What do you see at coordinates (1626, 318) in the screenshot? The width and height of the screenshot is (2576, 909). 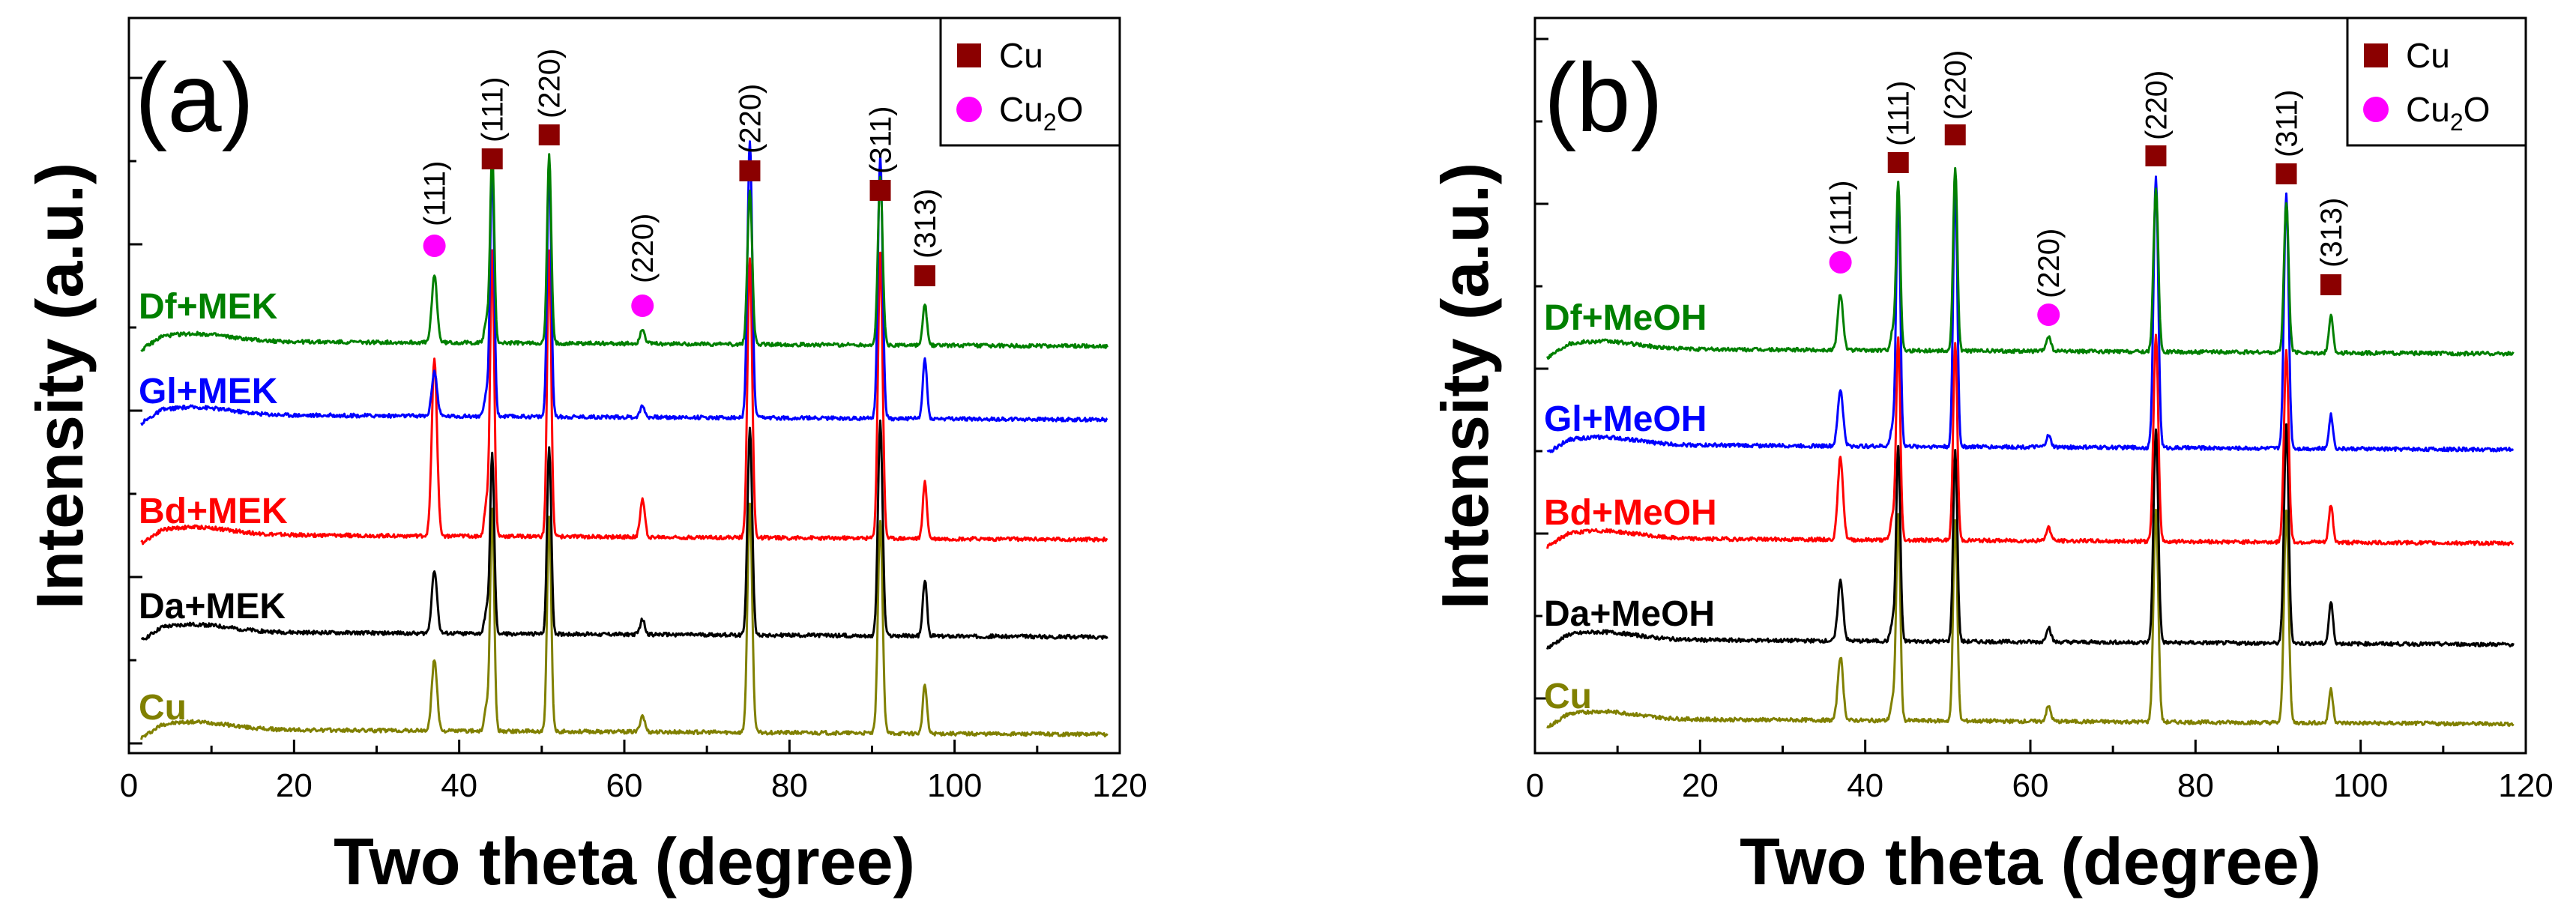 I see `series-label: Df+MeOH` at bounding box center [1626, 318].